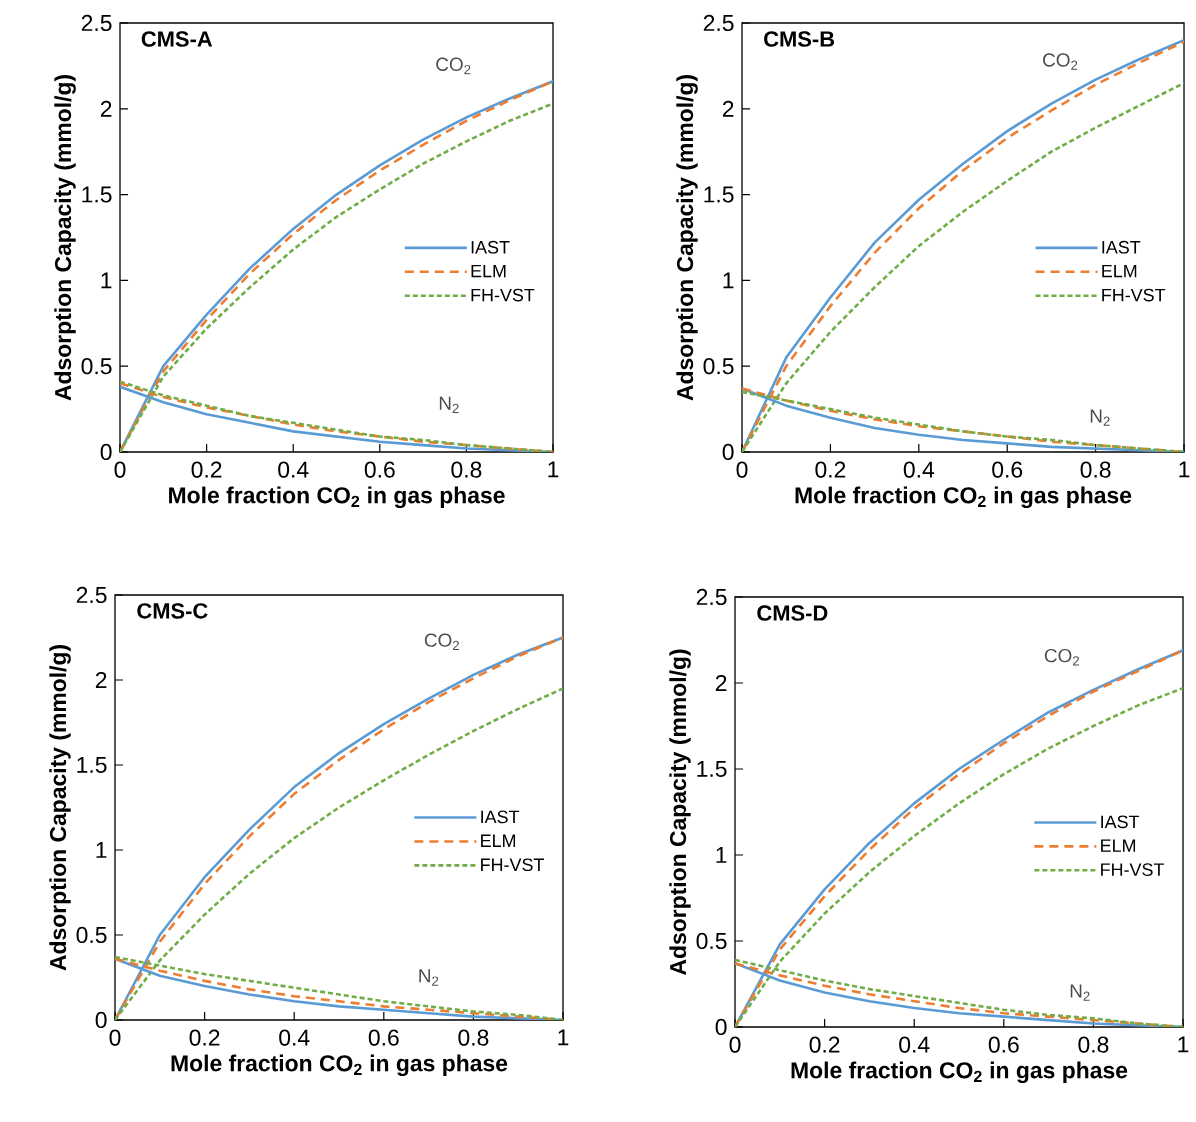 The image size is (1196, 1122). Describe the element at coordinates (792, 613) in the screenshot. I see `chart-title: CMS-D` at that location.